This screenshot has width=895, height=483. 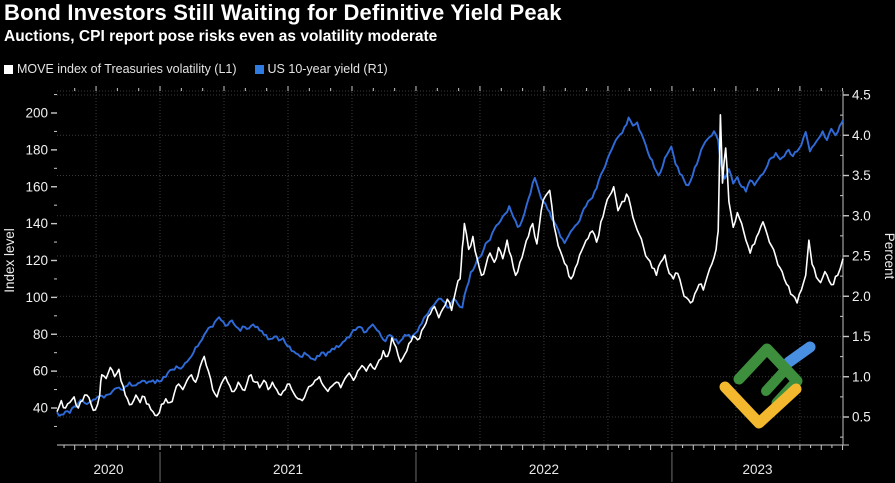 What do you see at coordinates (127, 69) in the screenshot?
I see `legend-label-move: MOVE index of Treasuries volatility (L1)` at bounding box center [127, 69].